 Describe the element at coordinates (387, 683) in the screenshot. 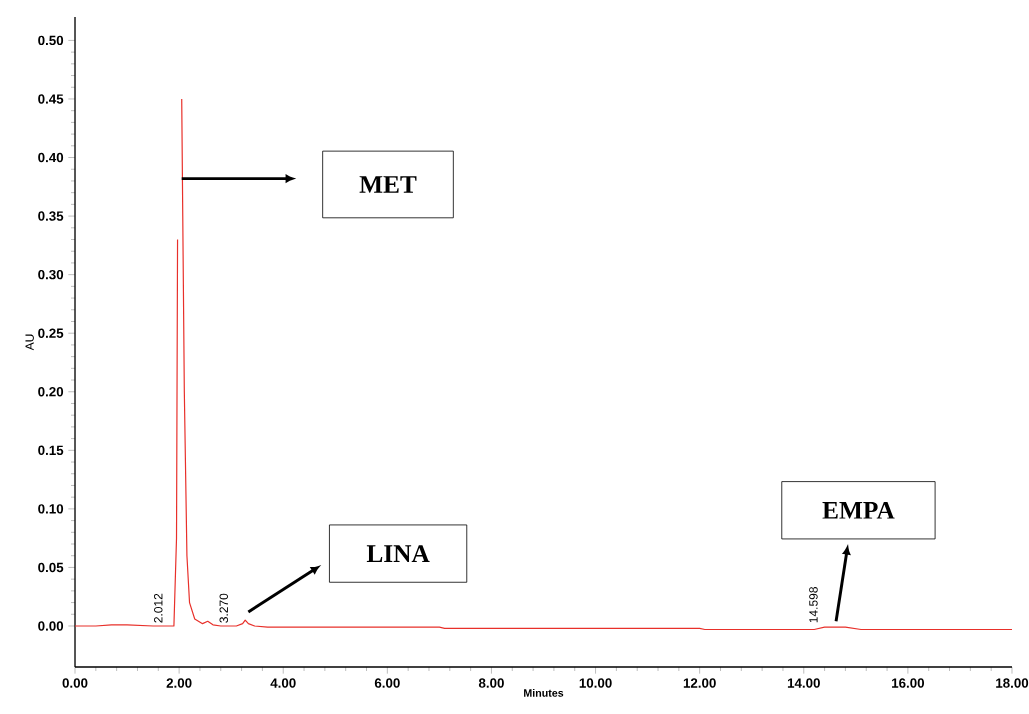

I see `x-tick-label: 6.00` at that location.